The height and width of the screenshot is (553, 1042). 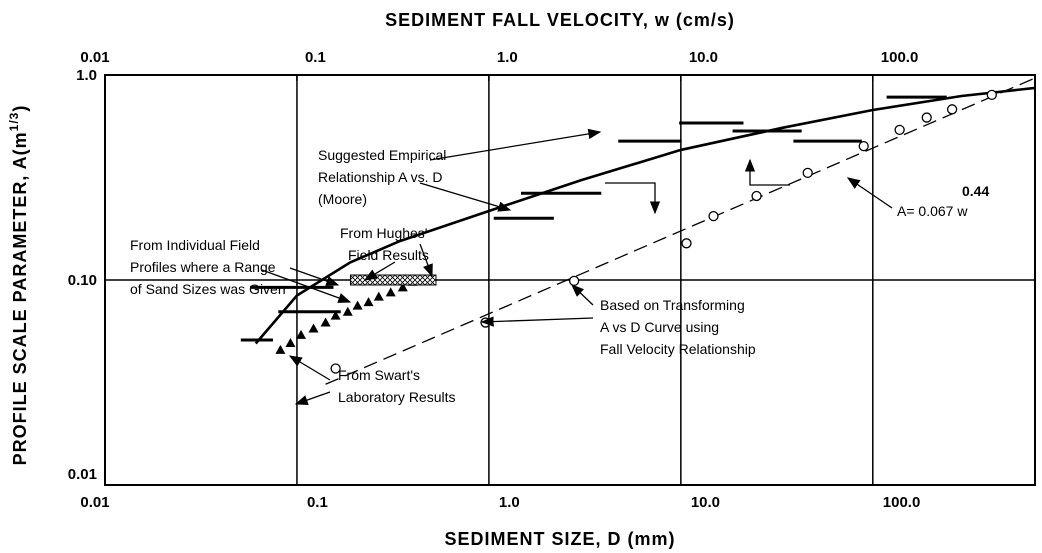 I want to click on x-tick-label: 1.0, so click(x=509, y=502).